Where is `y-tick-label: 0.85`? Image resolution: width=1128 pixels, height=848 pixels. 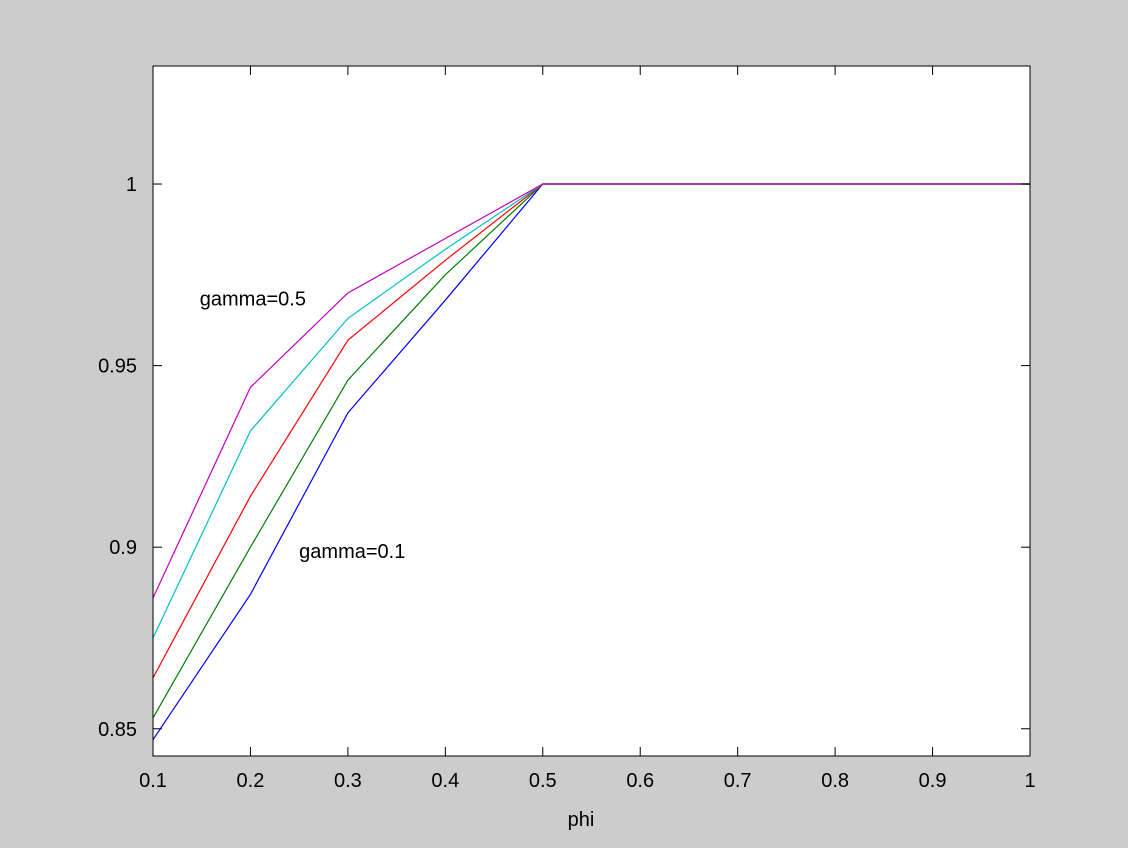
y-tick-label: 0.85 is located at coordinates (117, 730).